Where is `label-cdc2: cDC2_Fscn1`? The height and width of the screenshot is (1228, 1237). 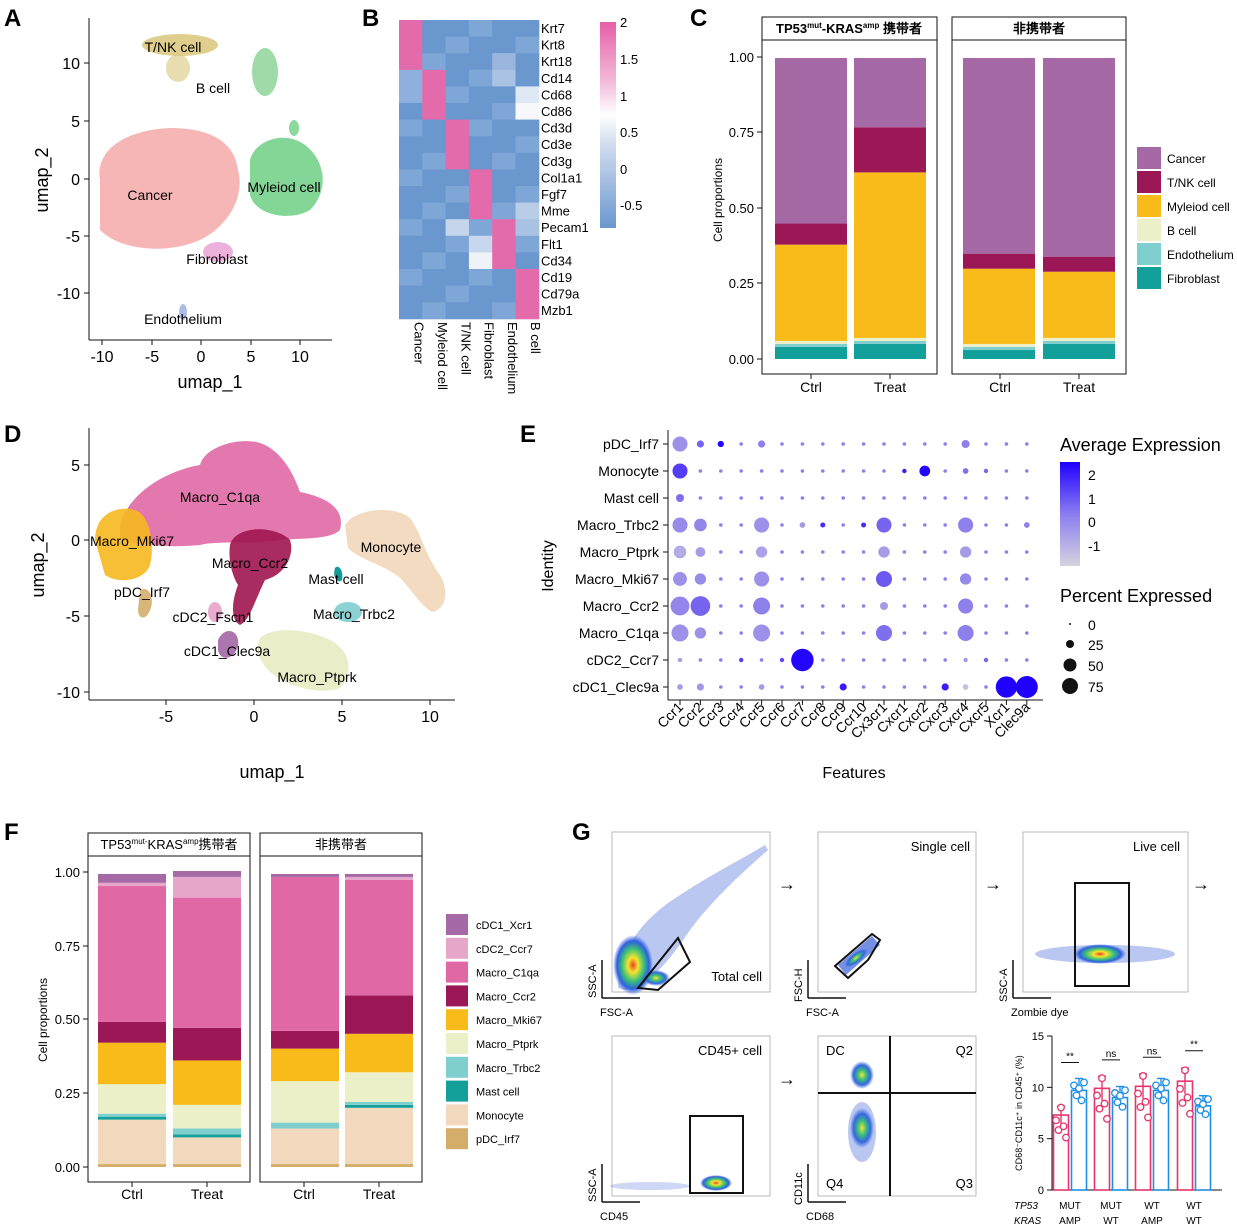 label-cdc2: cDC2_Fscn1 is located at coordinates (213, 617).